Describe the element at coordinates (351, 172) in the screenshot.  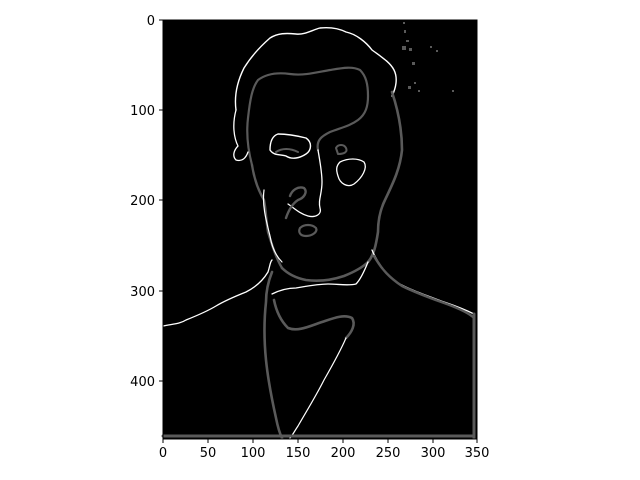
I see `edge-eye-right-lower` at that location.